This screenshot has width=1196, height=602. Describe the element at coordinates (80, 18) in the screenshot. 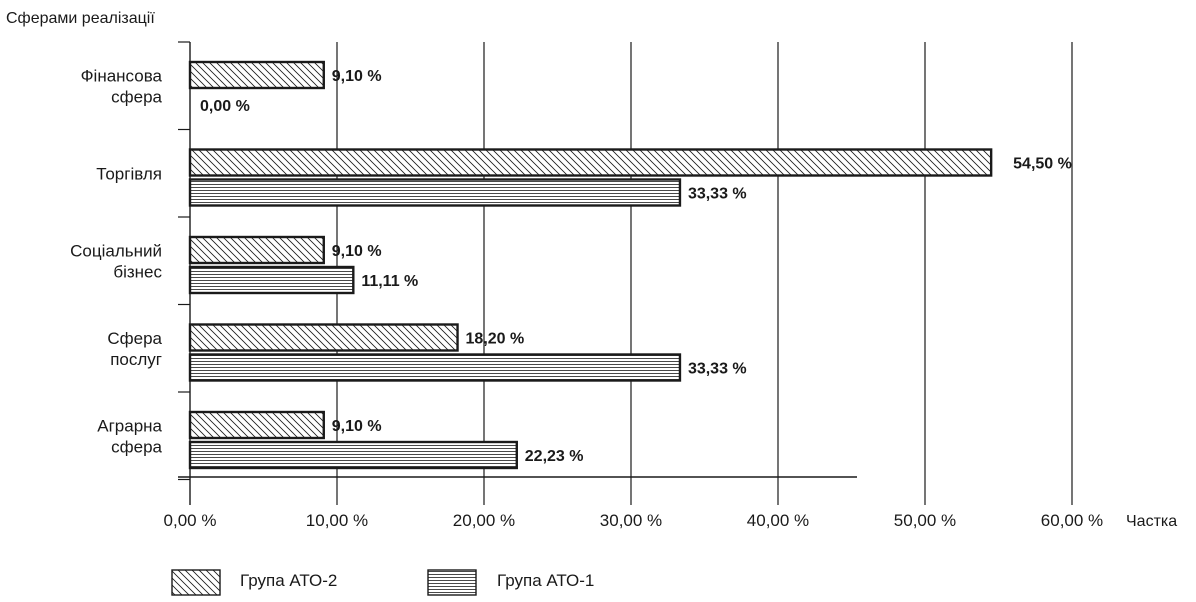

I see `y-axis-title: Сферами реалізації` at that location.